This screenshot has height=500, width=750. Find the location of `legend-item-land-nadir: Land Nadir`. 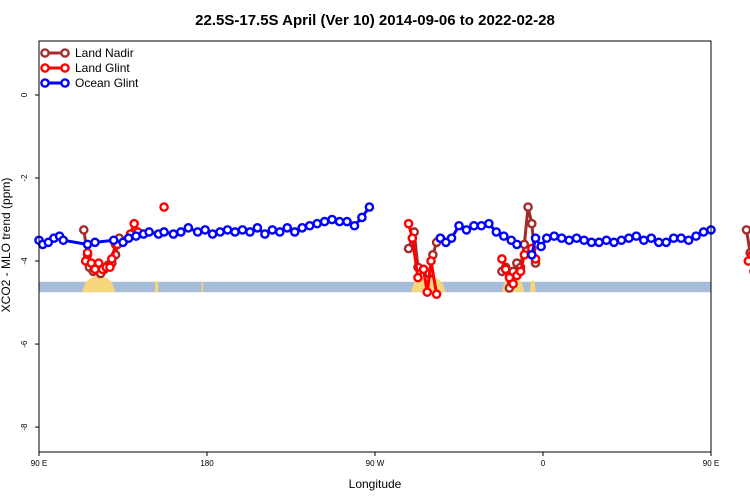

legend-item-land-nadir: Land Nadir is located at coordinates (87, 53).